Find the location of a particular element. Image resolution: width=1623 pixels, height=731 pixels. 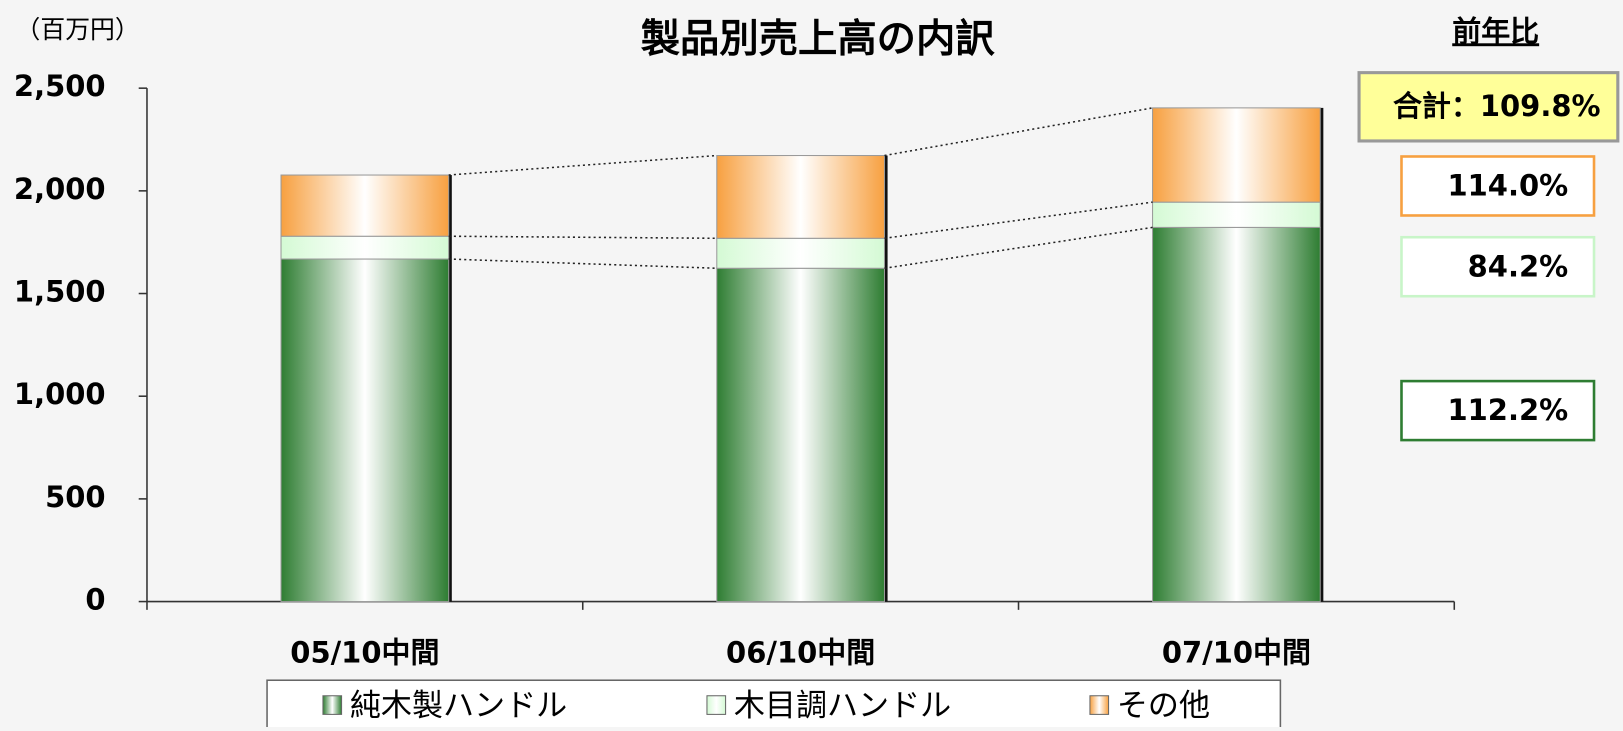

yoy-total-box is located at coordinates (1488, 107).